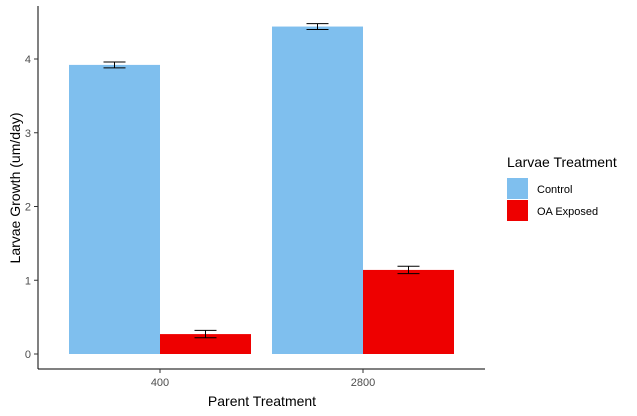 This screenshot has width=637, height=416. I want to click on legend: Larvae Treatment Control OA Exposed, so click(562, 187).